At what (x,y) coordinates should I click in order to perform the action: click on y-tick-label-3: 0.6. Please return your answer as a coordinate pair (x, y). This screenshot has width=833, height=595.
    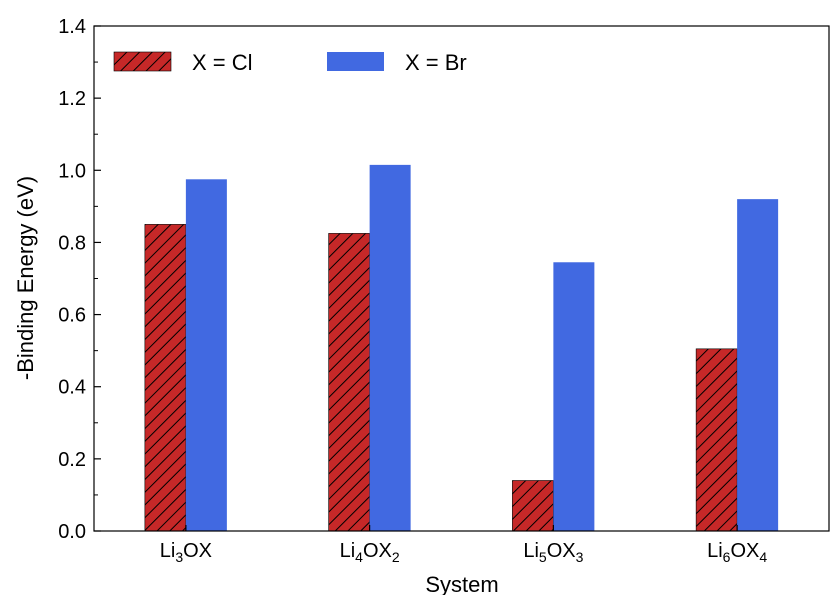
    Looking at the image, I should click on (72, 316).